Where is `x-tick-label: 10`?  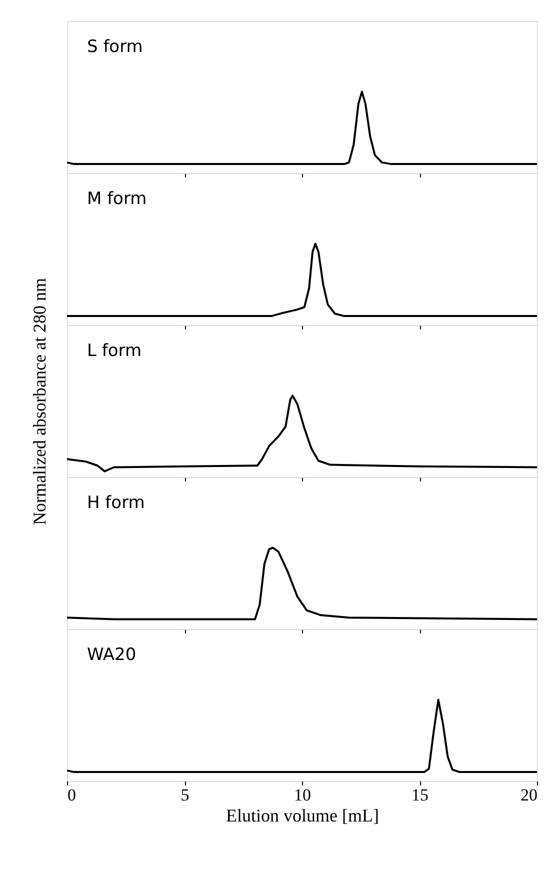
x-tick-label: 10 is located at coordinates (302, 795).